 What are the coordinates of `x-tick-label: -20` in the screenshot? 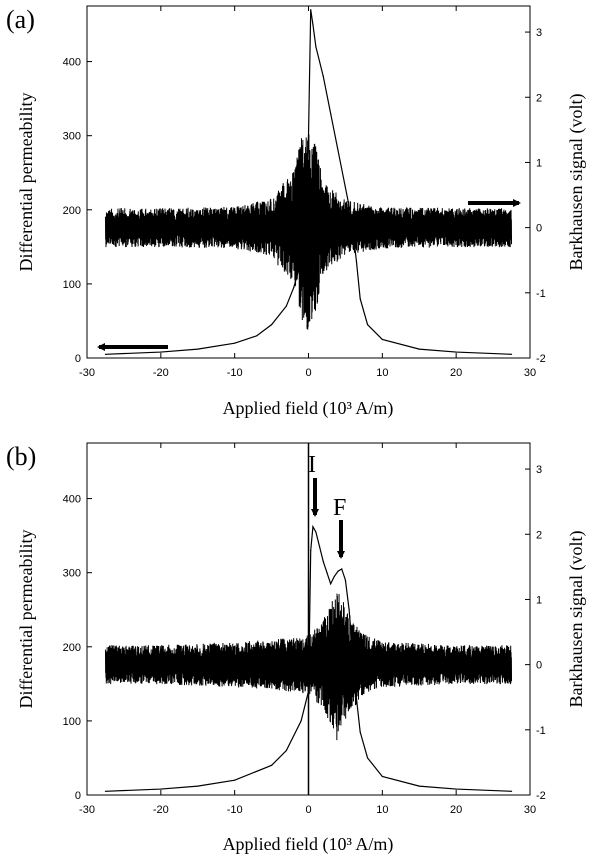 It's located at (161, 373).